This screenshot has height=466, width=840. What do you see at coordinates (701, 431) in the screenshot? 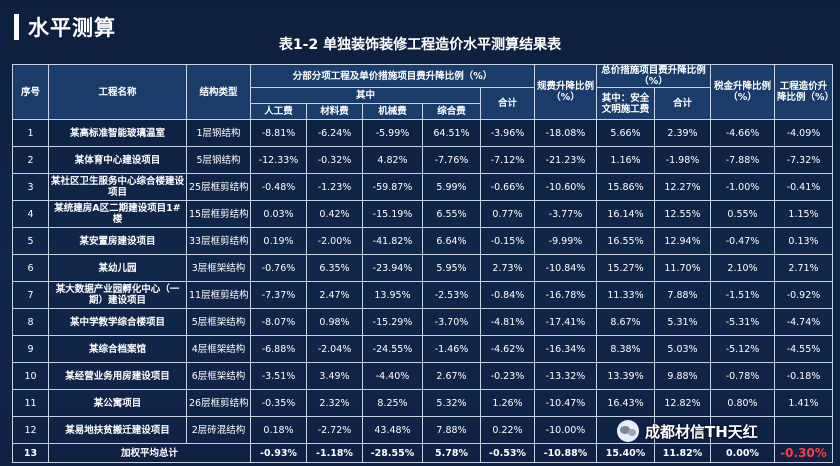
I see `watermark-text: 成都材信TH天红` at bounding box center [701, 431].